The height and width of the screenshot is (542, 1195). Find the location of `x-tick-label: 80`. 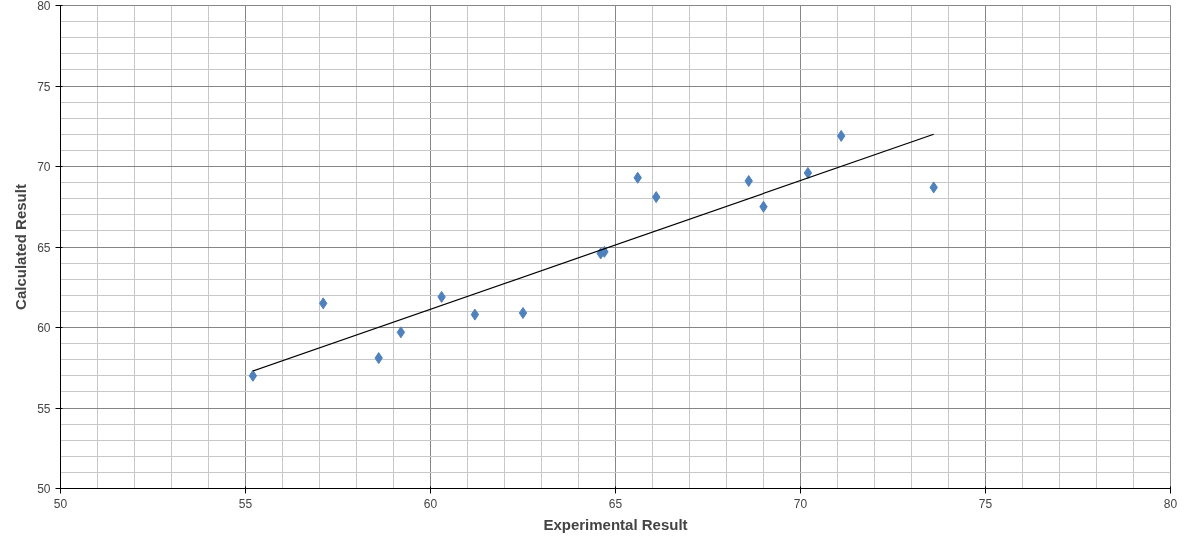

x-tick-label: 80 is located at coordinates (1170, 503).